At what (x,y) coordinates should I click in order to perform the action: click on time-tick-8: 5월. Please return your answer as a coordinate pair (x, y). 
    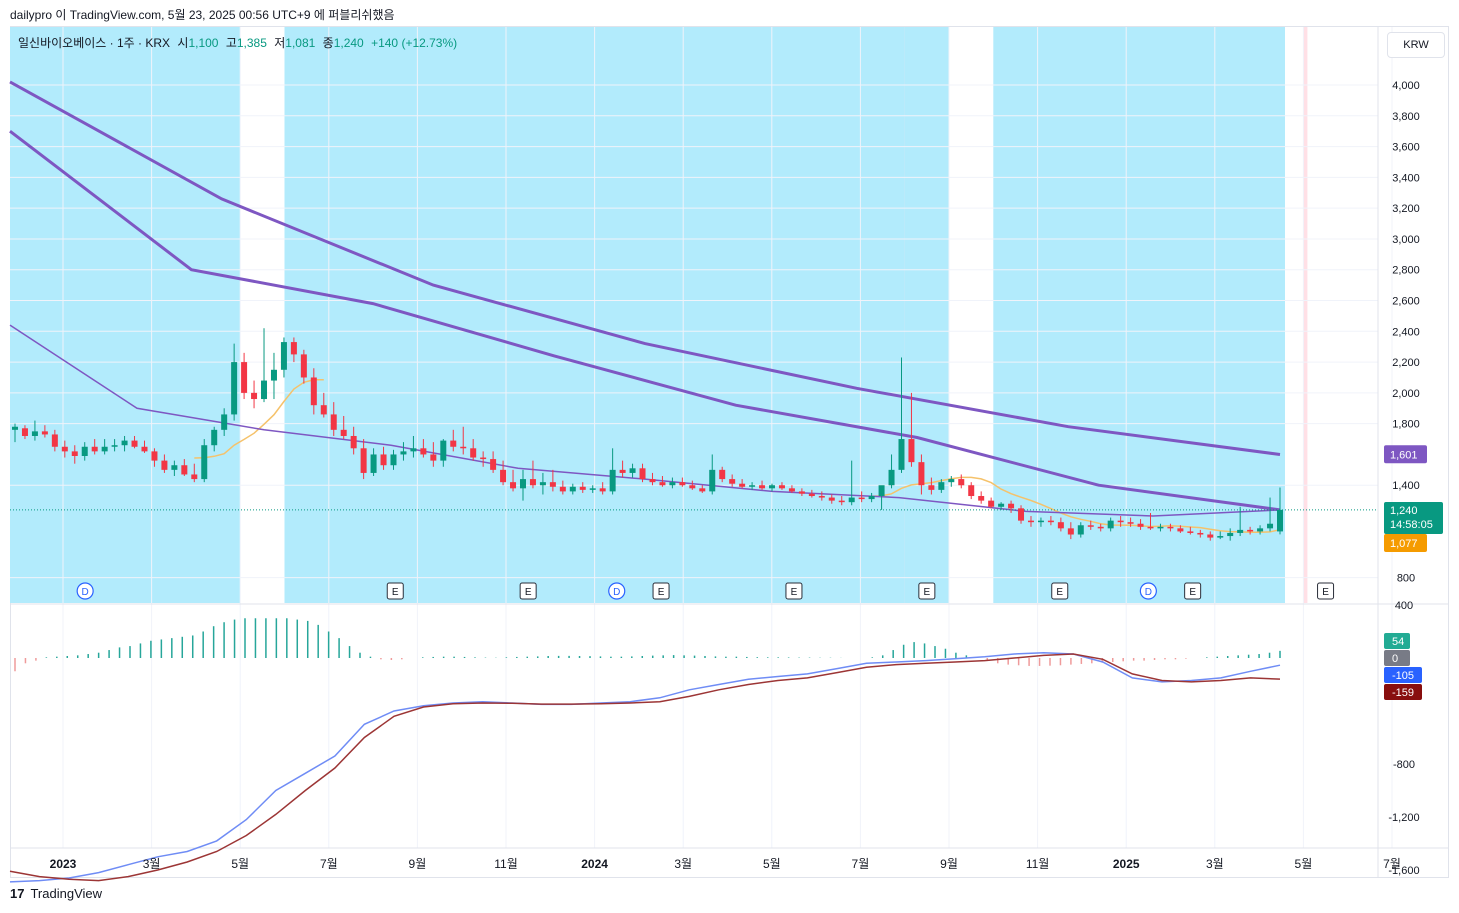
    Looking at the image, I should click on (772, 864).